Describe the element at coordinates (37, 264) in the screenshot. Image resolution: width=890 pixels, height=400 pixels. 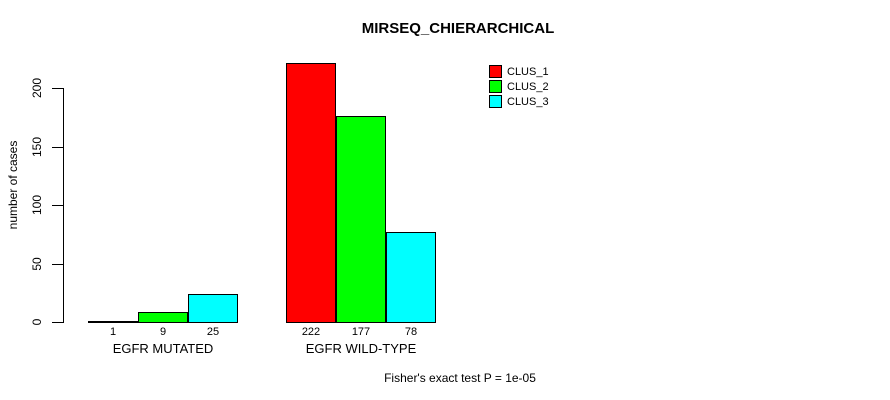
I see `y-axis-tick-label: 50` at that location.